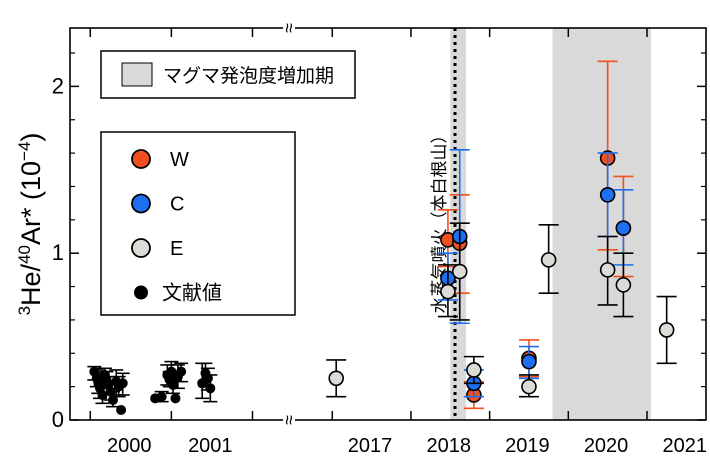 The width and height of the screenshot is (710, 458). Describe the element at coordinates (31, 203) in the screenshot. I see `y-axis-title-text: Ar* (10` at that location.